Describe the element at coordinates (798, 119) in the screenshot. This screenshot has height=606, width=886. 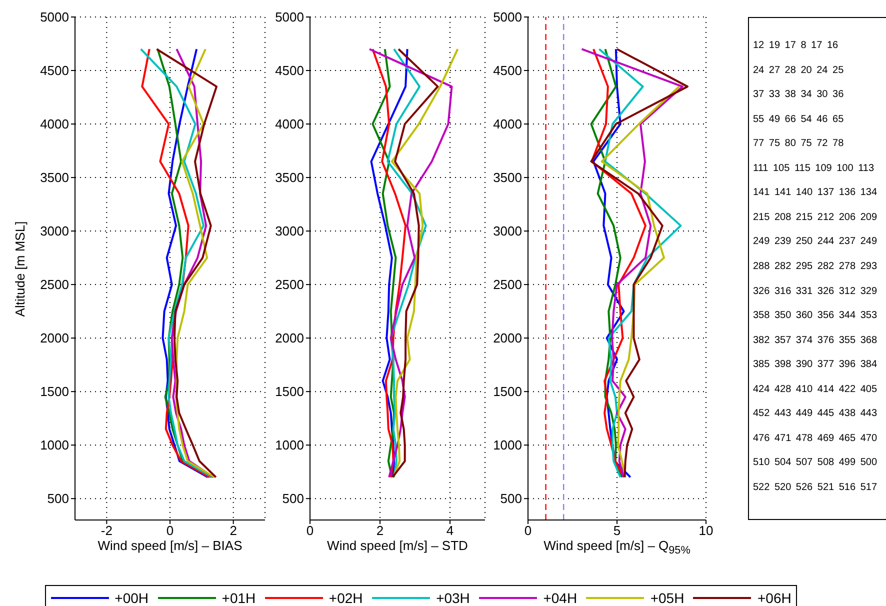
I see `text: 55 49 66 54 46 65` at that location.